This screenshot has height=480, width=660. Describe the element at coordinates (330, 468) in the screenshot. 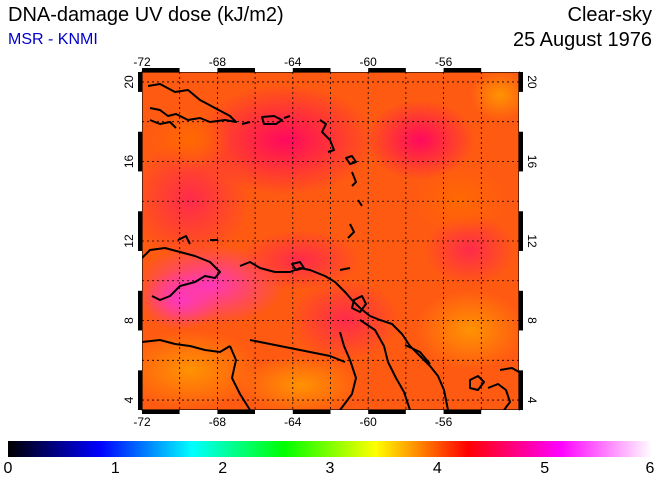

I see `color-scale-tick-label: 3` at that location.